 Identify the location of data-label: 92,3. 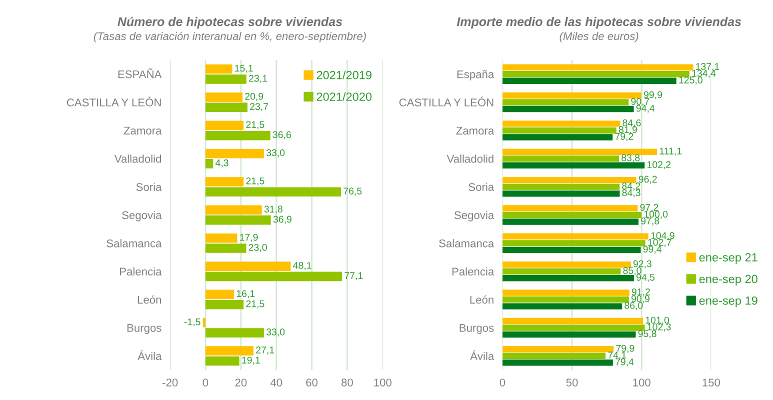
(642, 264).